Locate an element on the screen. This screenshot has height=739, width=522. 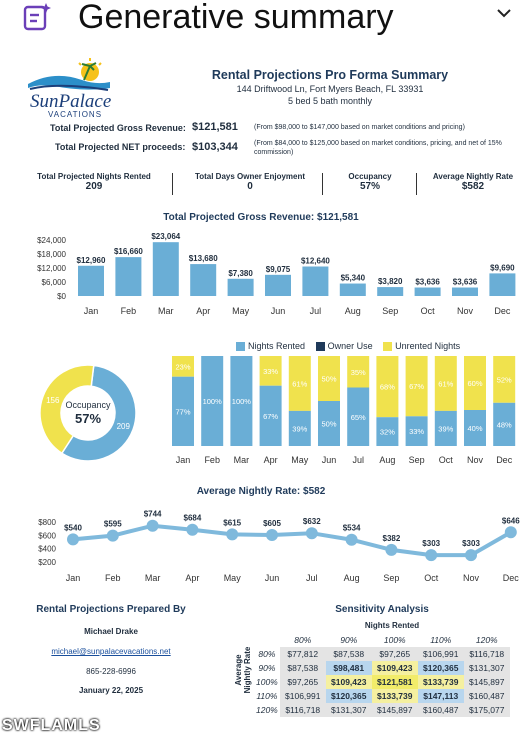
kpi-nightly-rate: Average Nightly Rate $582 is located at coordinates (473, 182).